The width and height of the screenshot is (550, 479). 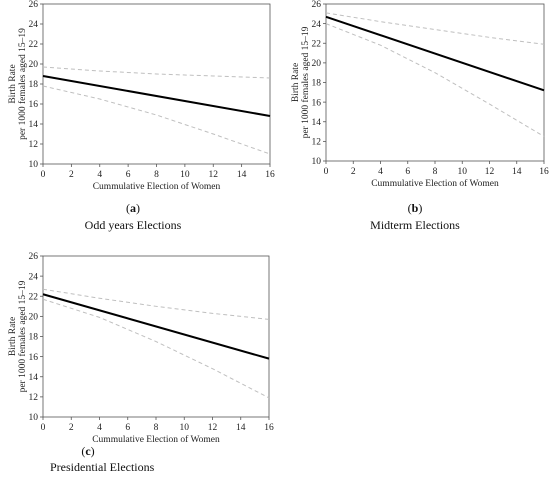 What do you see at coordinates (435, 53) in the screenshot?
I see `fitted-line-b` at bounding box center [435, 53].